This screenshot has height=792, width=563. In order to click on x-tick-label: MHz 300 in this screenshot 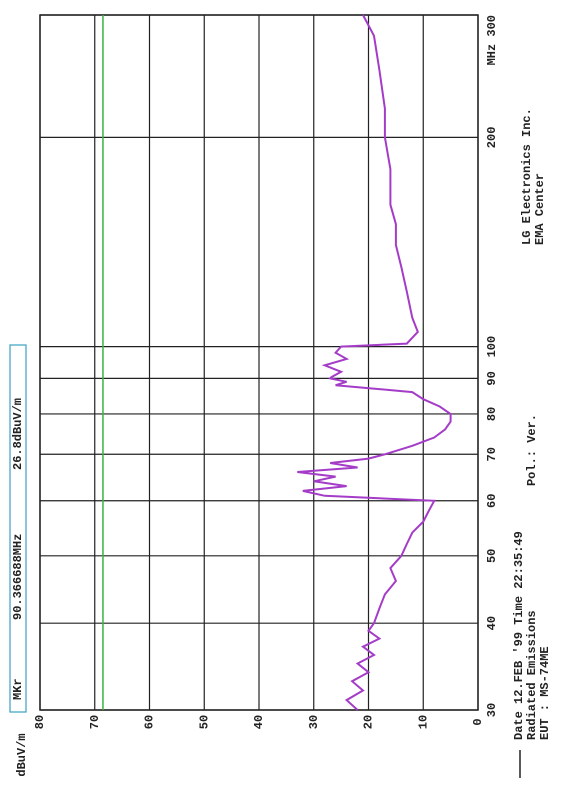, I will do `click(492, 40)`.